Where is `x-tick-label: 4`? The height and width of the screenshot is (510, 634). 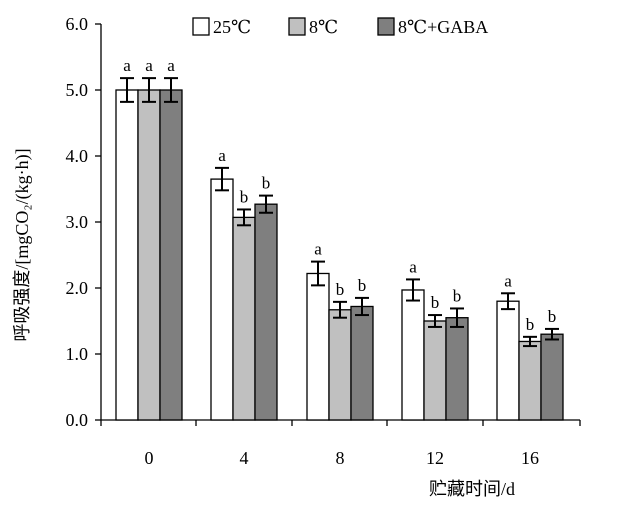
x-tick-label: 4 is located at coordinates (244, 458).